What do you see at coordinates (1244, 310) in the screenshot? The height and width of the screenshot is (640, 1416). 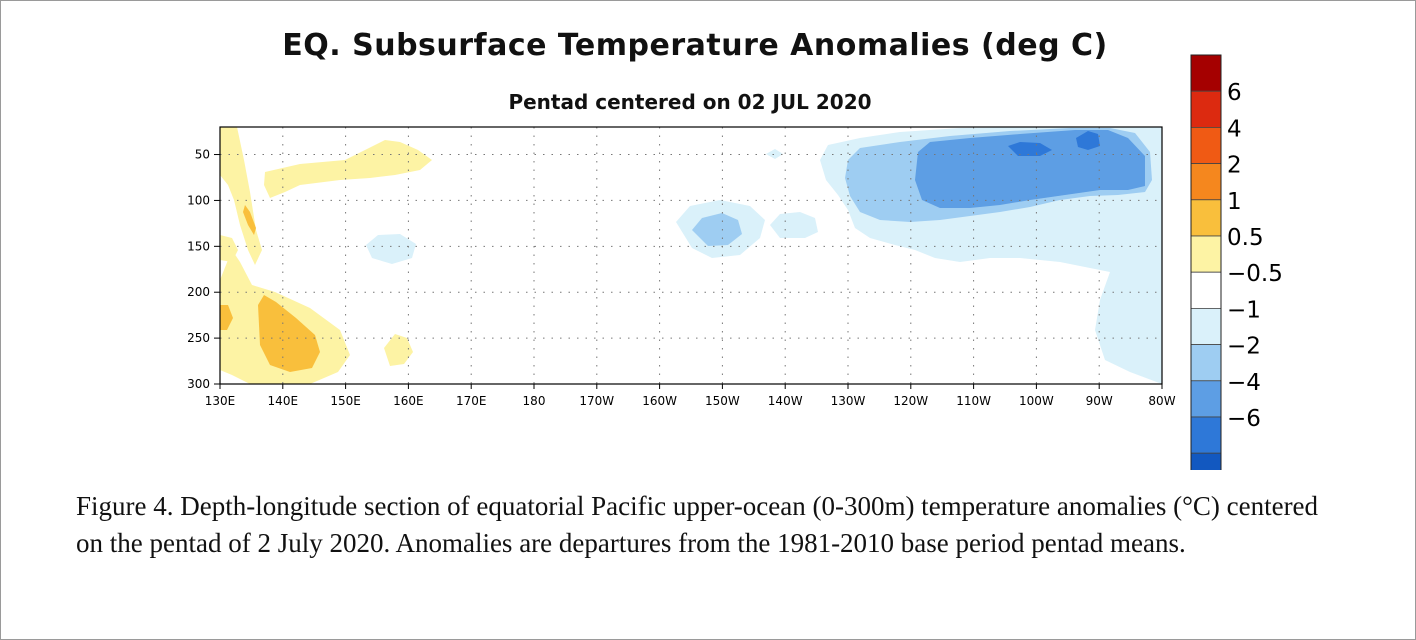 I see `colorbar-label: −1` at bounding box center [1244, 310].